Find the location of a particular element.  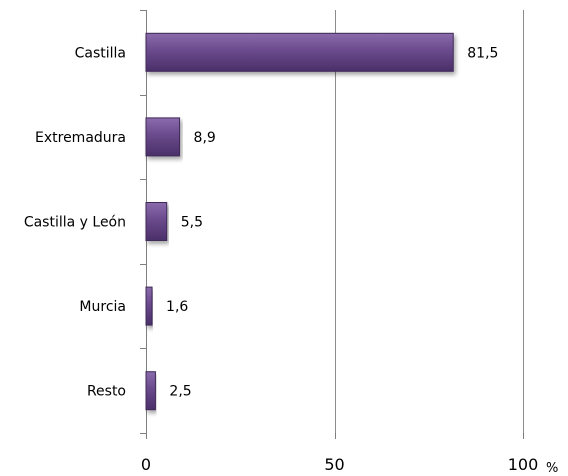

category-label-0: Castilla is located at coordinates (100, 53).